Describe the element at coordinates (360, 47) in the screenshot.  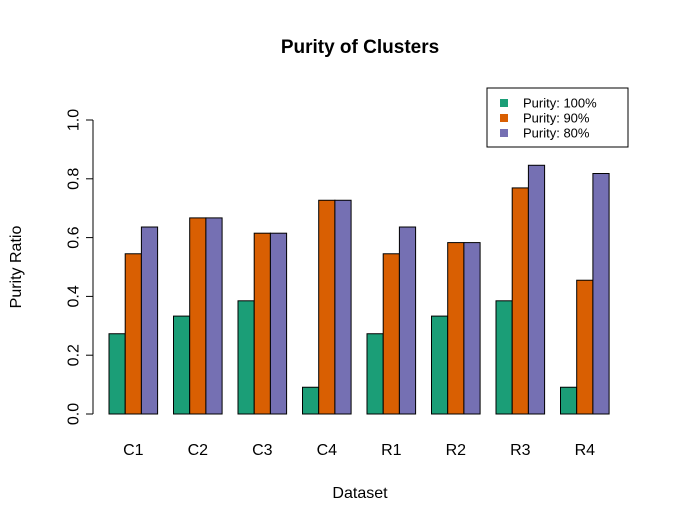
I see `chart-title: Purity of Clusters` at that location.